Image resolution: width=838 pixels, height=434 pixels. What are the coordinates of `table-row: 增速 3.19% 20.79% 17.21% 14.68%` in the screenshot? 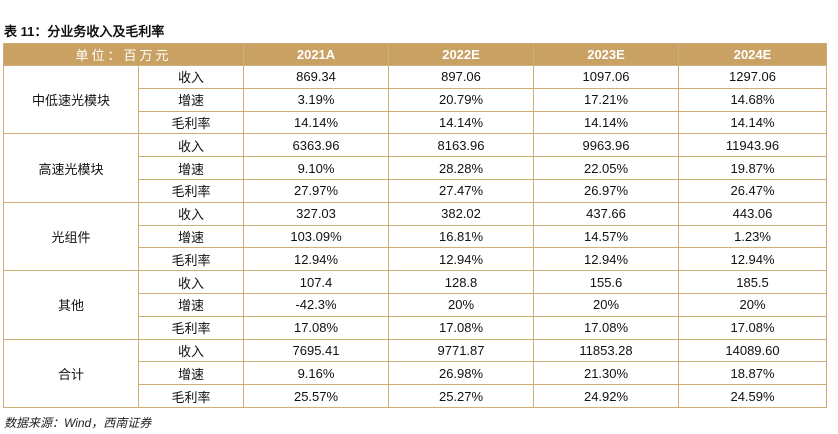 It's located at (416, 99).